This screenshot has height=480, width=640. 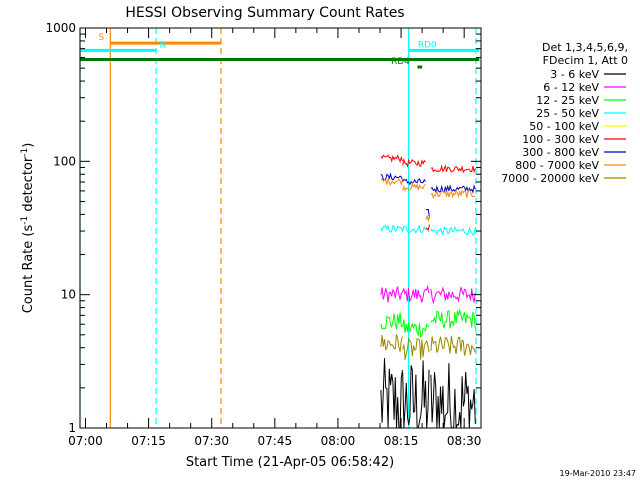 I want to click on legend-label-0: 3 - 6 keV, so click(x=574, y=74).